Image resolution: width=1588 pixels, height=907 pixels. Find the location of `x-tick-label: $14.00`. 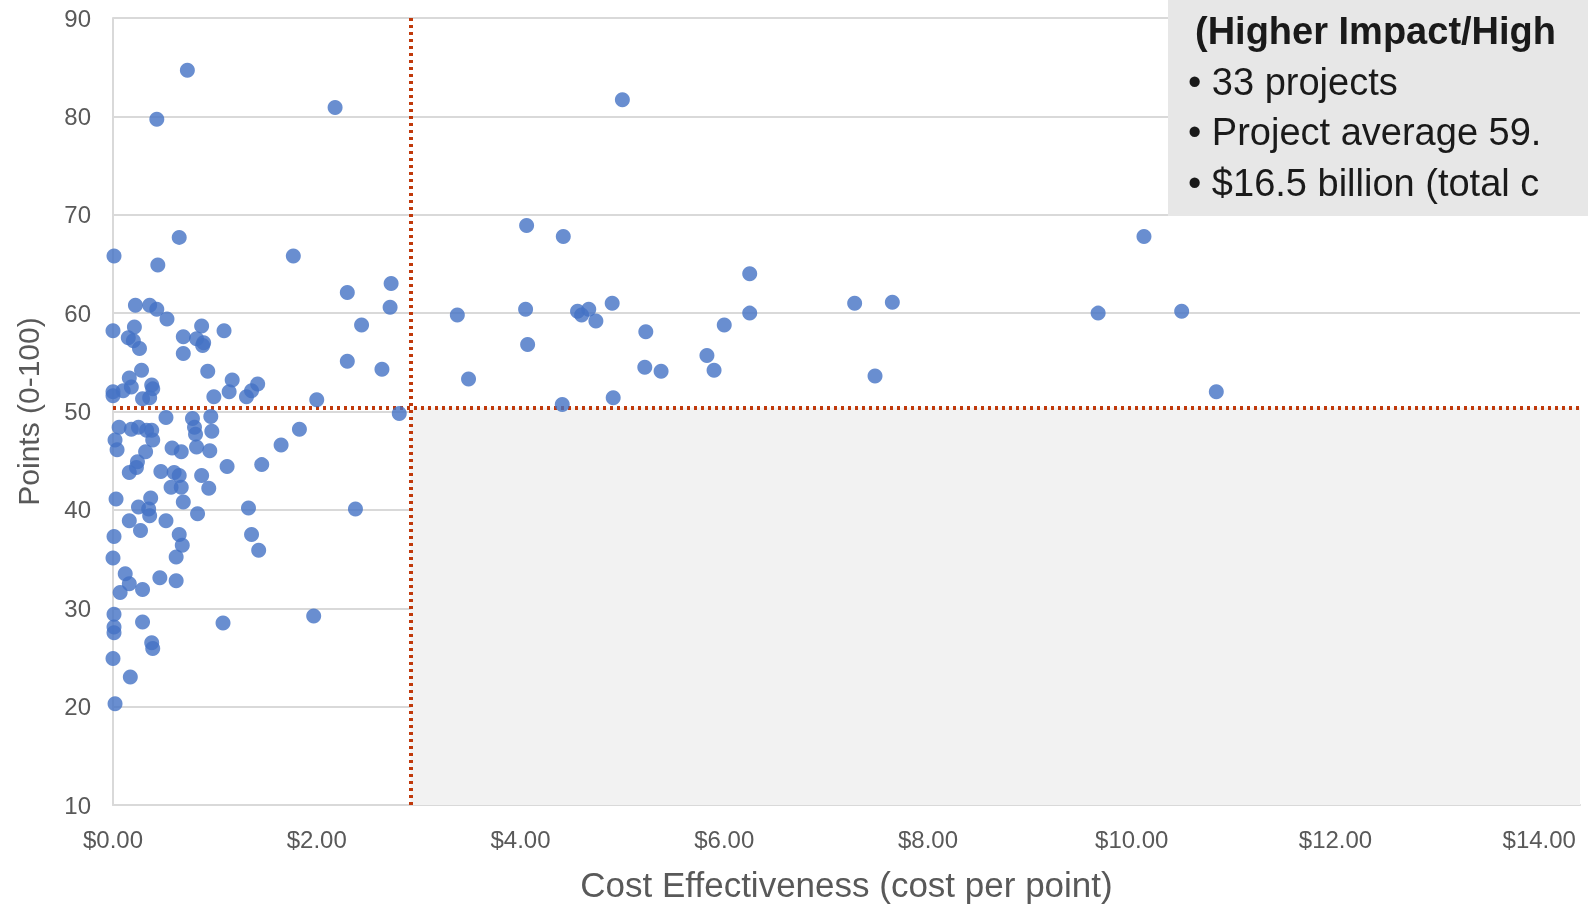

x-tick-label: $14.00 is located at coordinates (1539, 839).